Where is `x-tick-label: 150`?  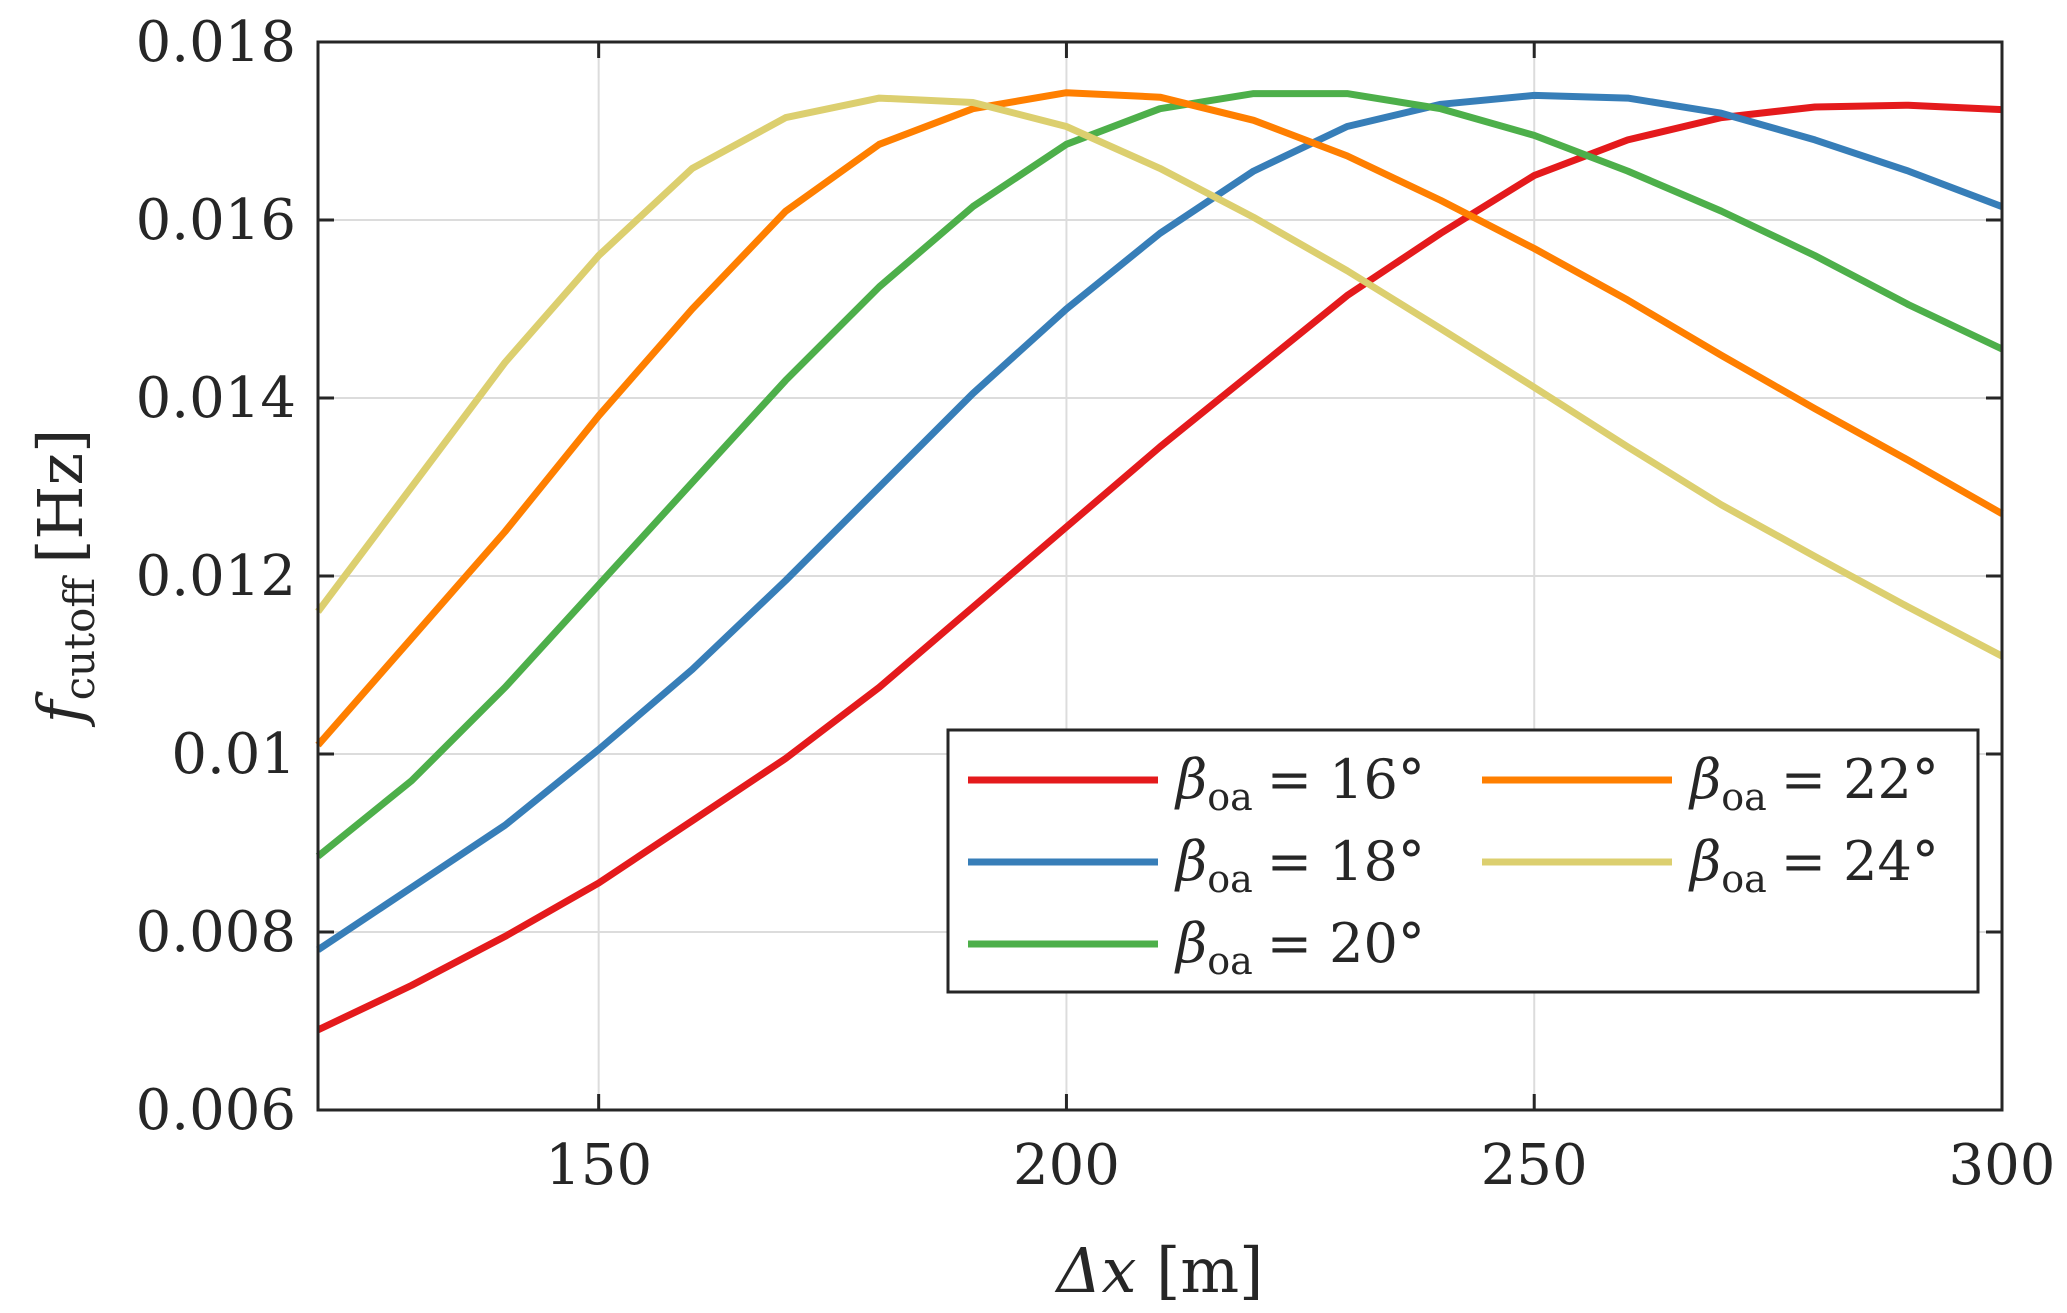 x-tick-label: 150 is located at coordinates (598, 1165).